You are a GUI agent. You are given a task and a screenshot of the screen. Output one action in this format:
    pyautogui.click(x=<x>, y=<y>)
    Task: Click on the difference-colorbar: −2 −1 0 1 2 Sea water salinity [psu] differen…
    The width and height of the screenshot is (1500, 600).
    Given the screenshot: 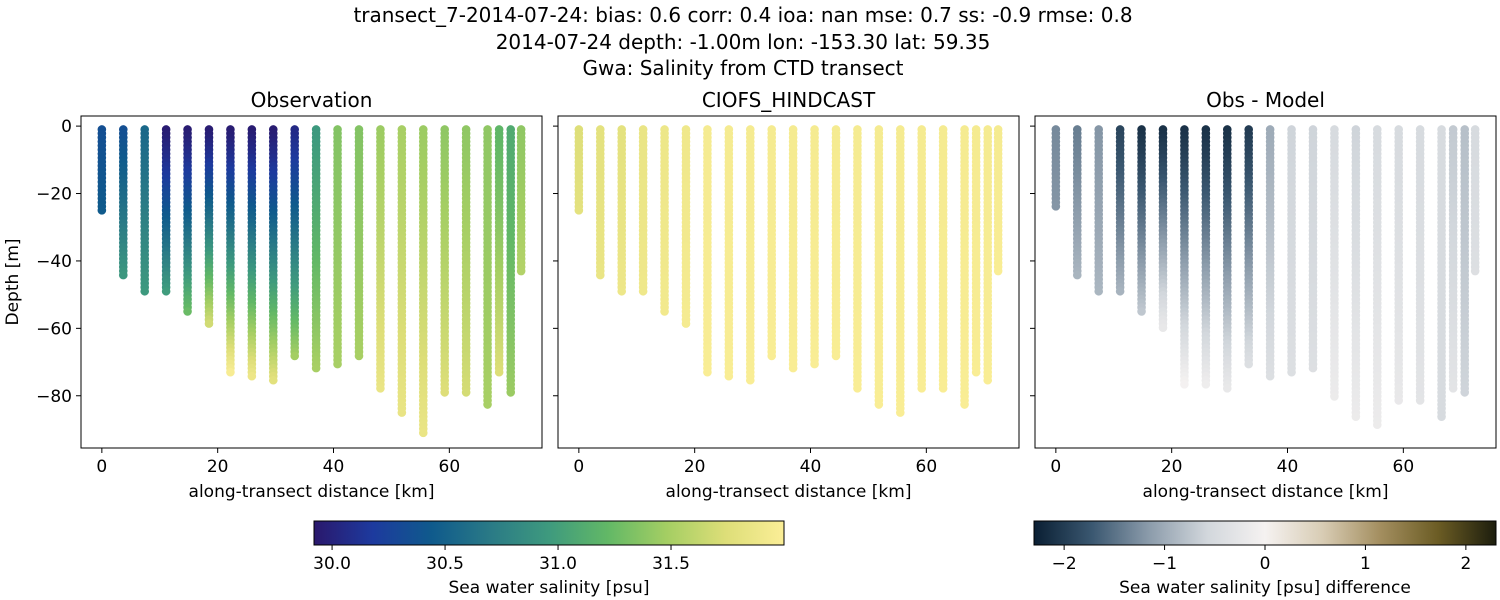 What is the action you would take?
    pyautogui.click(x=1265, y=559)
    